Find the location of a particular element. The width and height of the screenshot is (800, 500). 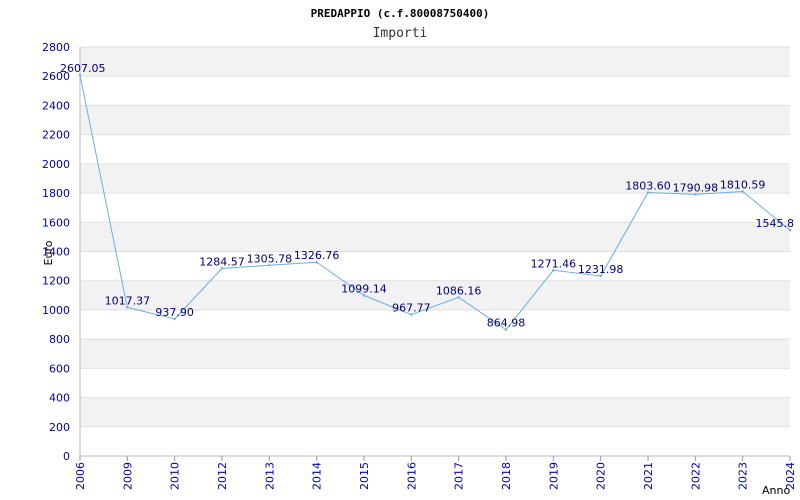

data-label: 864.98 is located at coordinates (506, 323).